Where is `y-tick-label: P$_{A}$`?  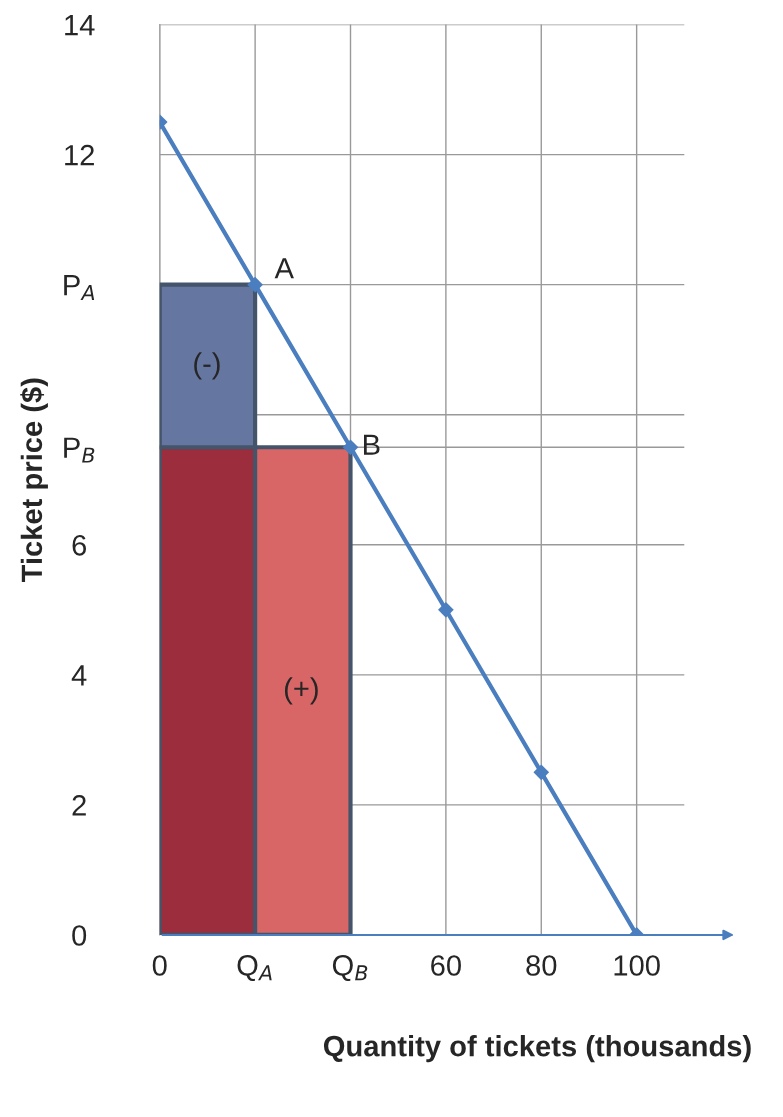
y-tick-label: P$_{A}$ is located at coordinates (79, 287).